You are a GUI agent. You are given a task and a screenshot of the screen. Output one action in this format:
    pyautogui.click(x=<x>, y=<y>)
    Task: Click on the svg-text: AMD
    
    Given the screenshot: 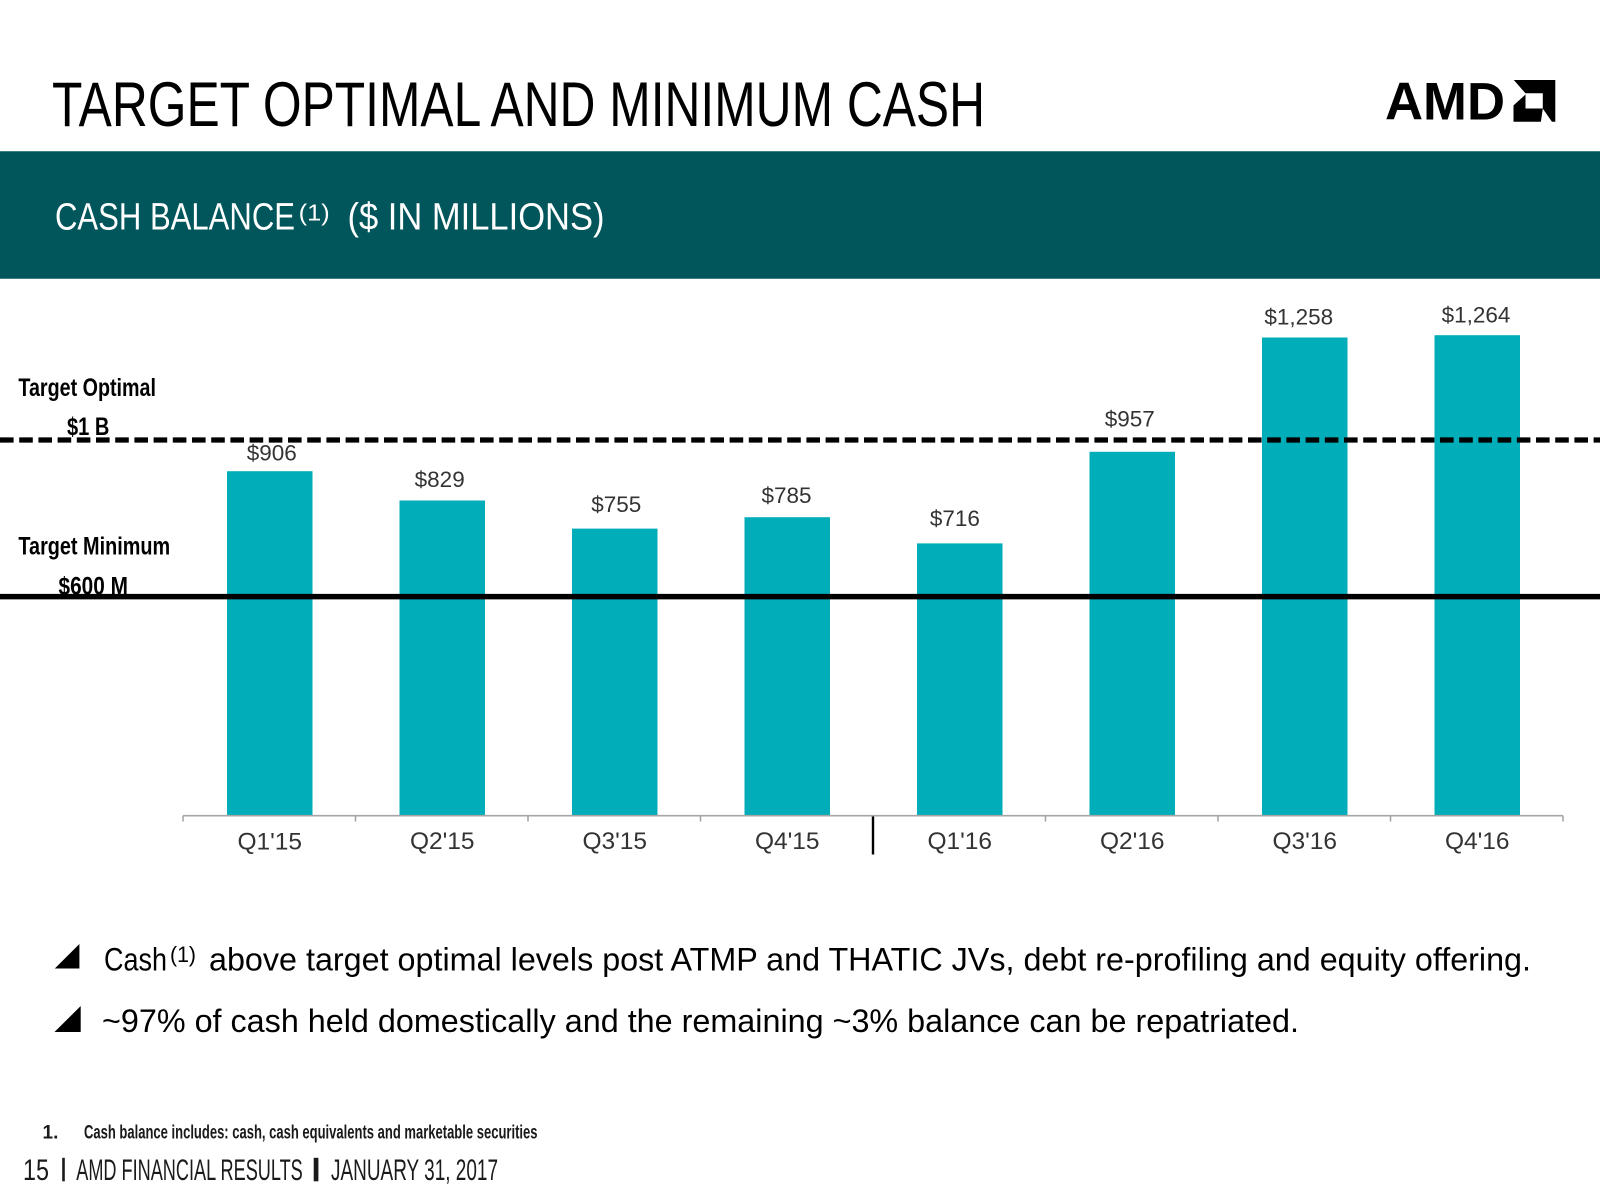 What is the action you would take?
    pyautogui.click(x=1445, y=102)
    